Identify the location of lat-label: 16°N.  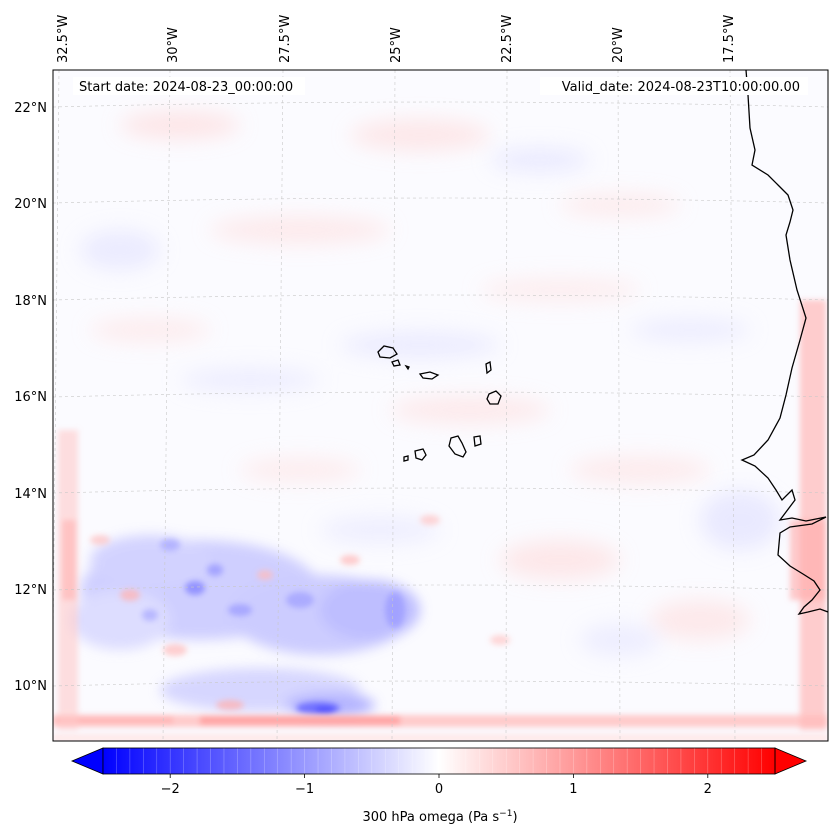
(30, 397).